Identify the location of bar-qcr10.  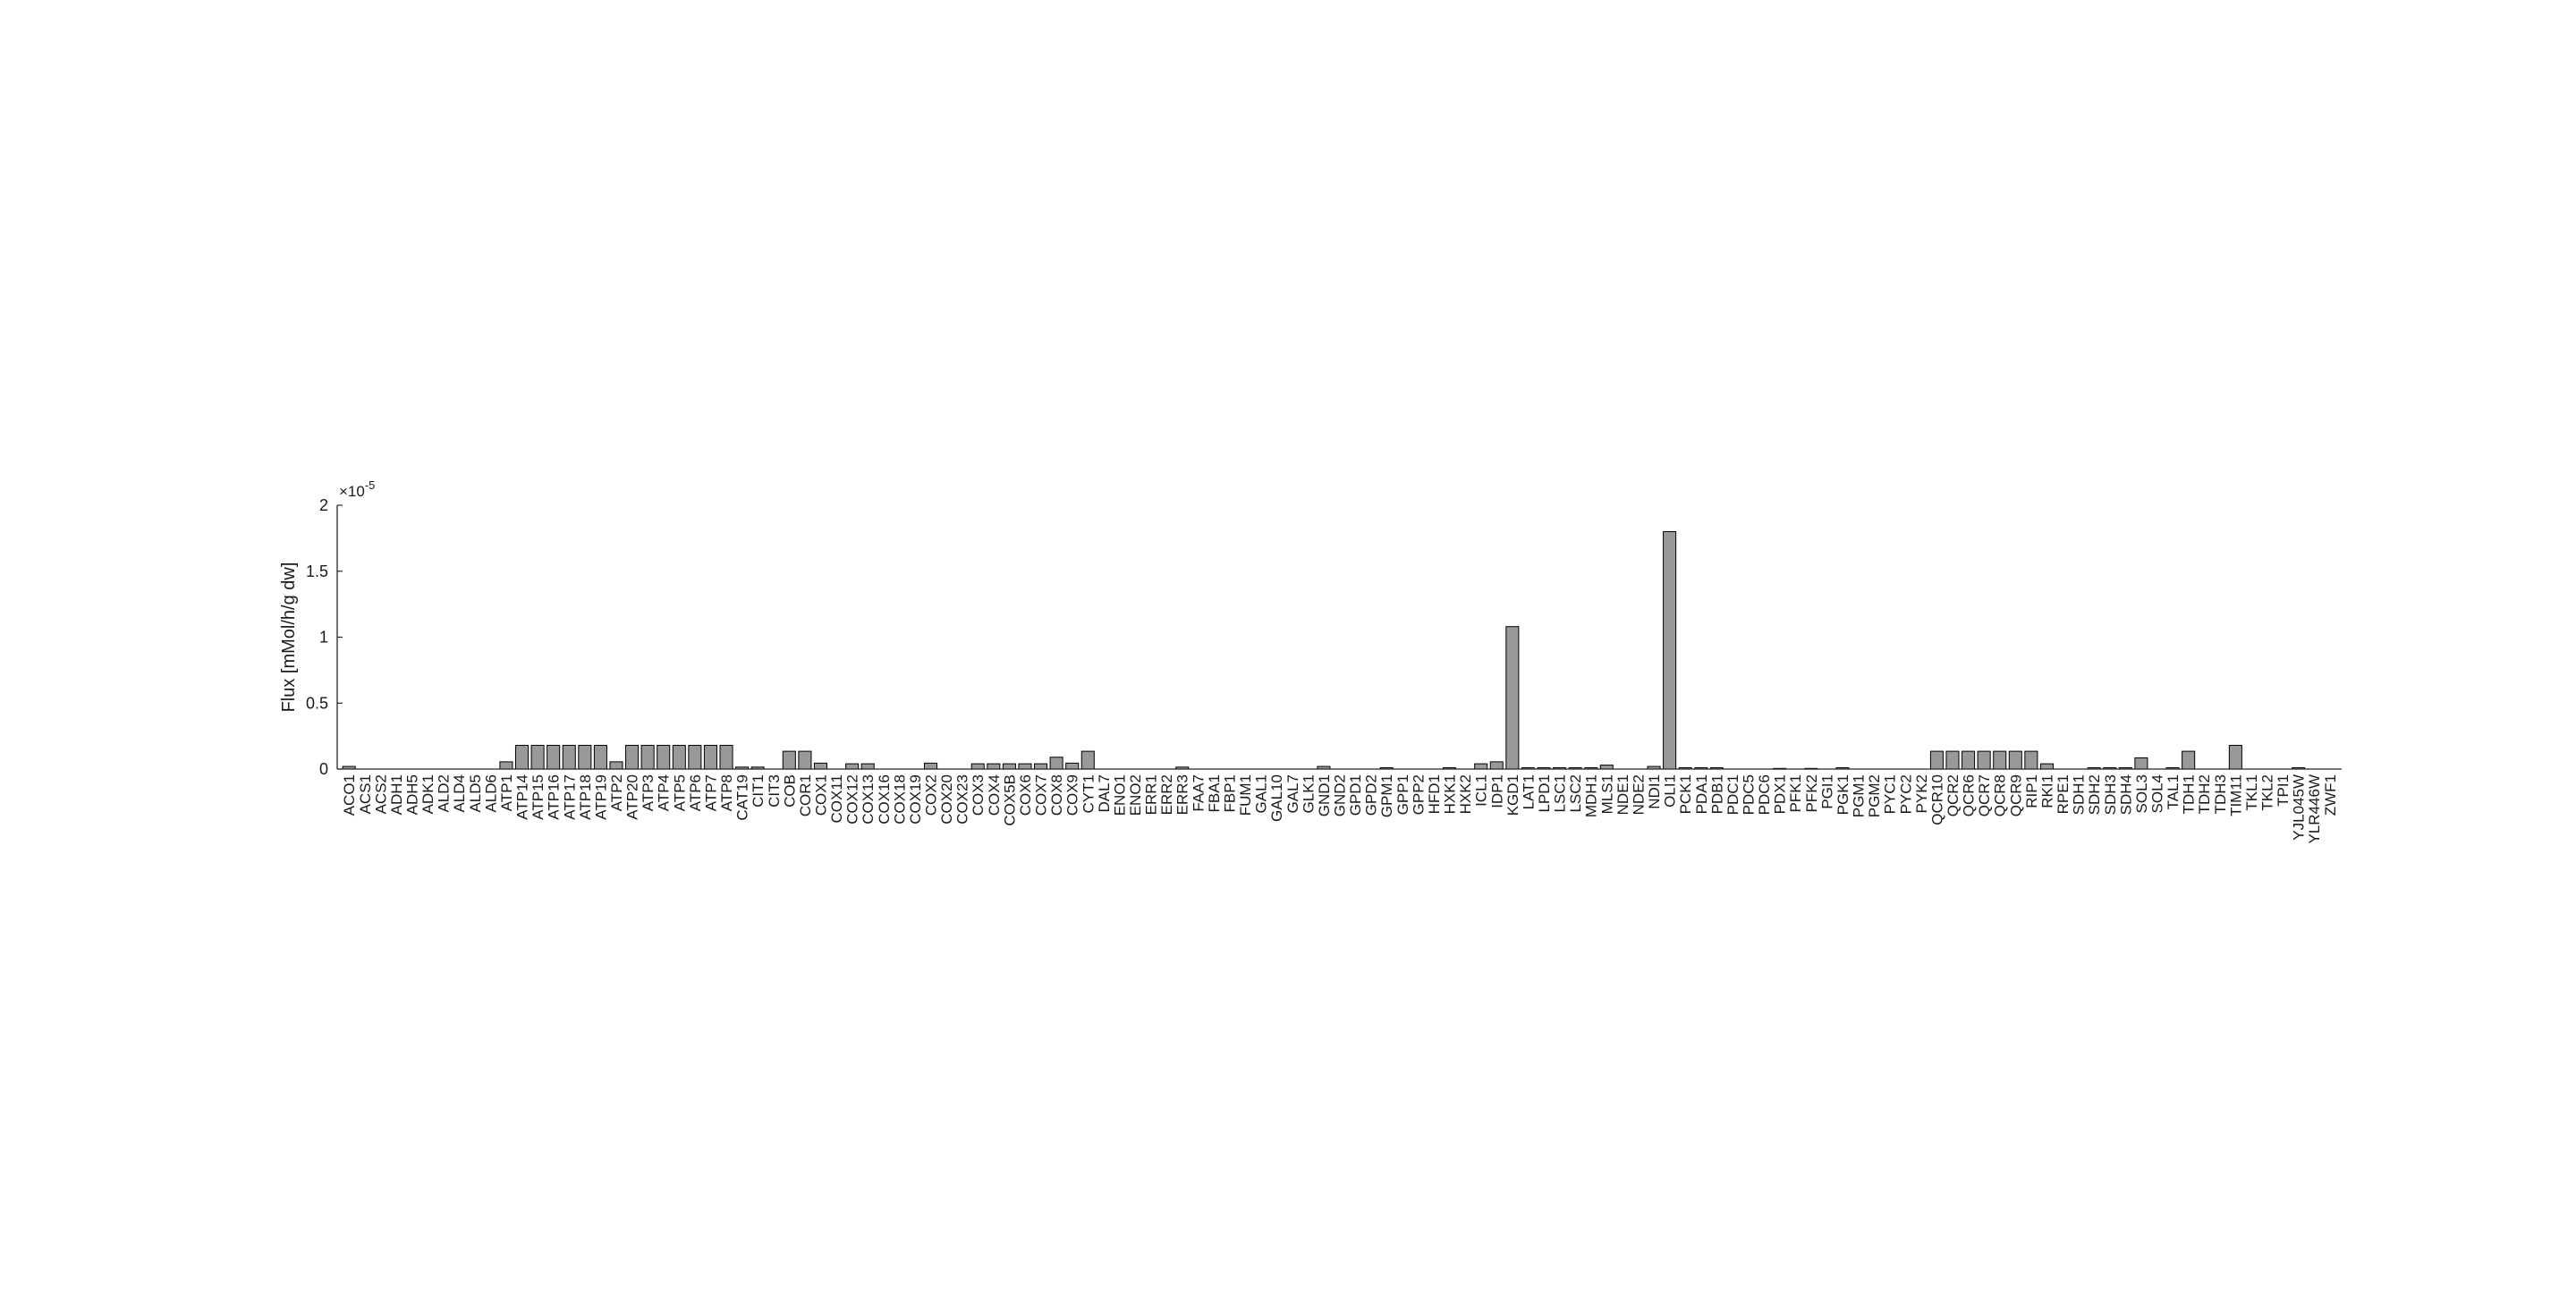
(1936, 760).